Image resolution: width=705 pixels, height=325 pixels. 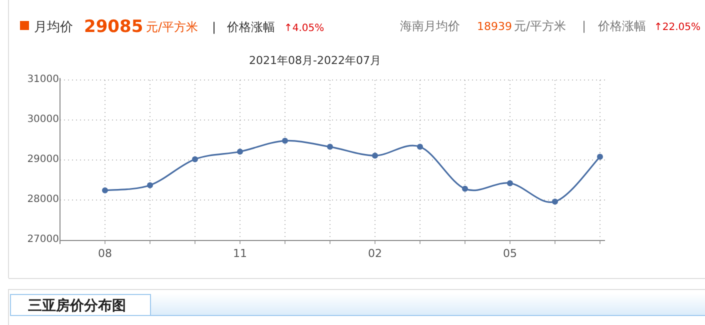 What do you see at coordinates (240, 253) in the screenshot?
I see `x-tick-label: 11` at bounding box center [240, 253].